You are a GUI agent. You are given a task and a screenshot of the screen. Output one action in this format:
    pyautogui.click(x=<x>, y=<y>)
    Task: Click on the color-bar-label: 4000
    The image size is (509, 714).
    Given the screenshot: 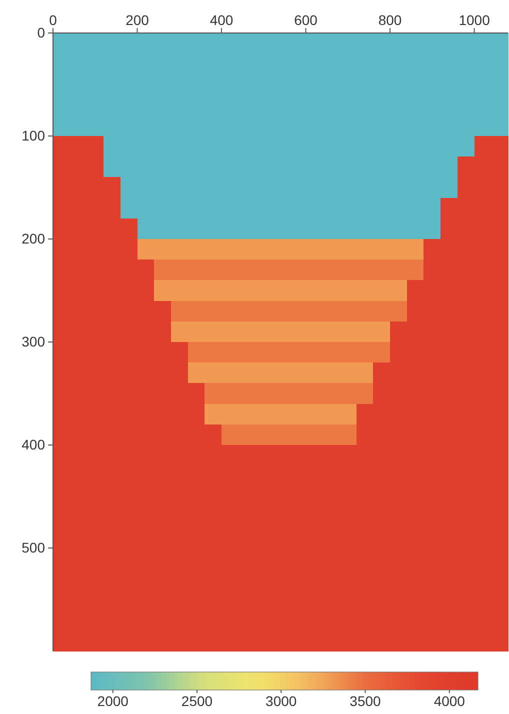 What is the action you would take?
    pyautogui.click(x=450, y=700)
    